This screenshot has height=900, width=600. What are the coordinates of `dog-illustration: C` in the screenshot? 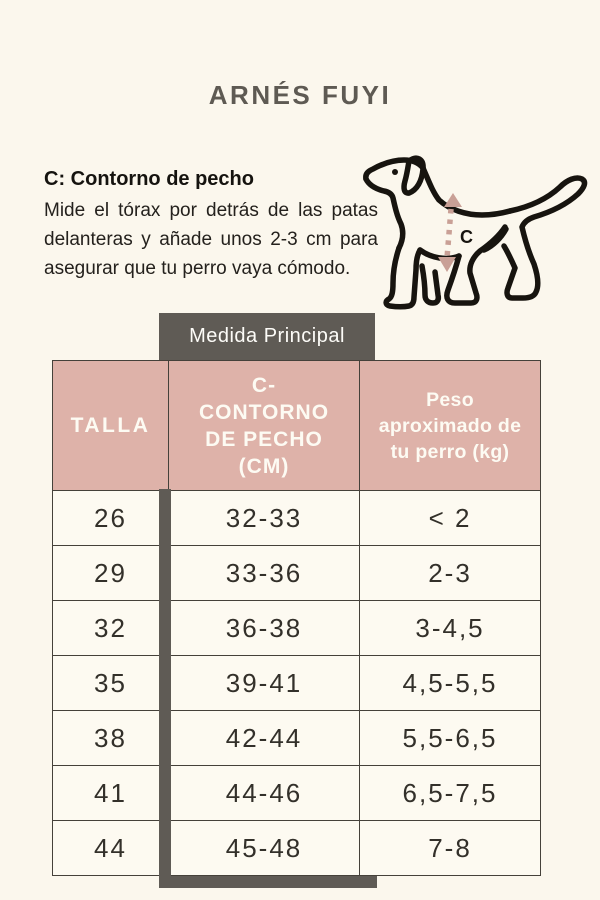 It's located at (475, 232).